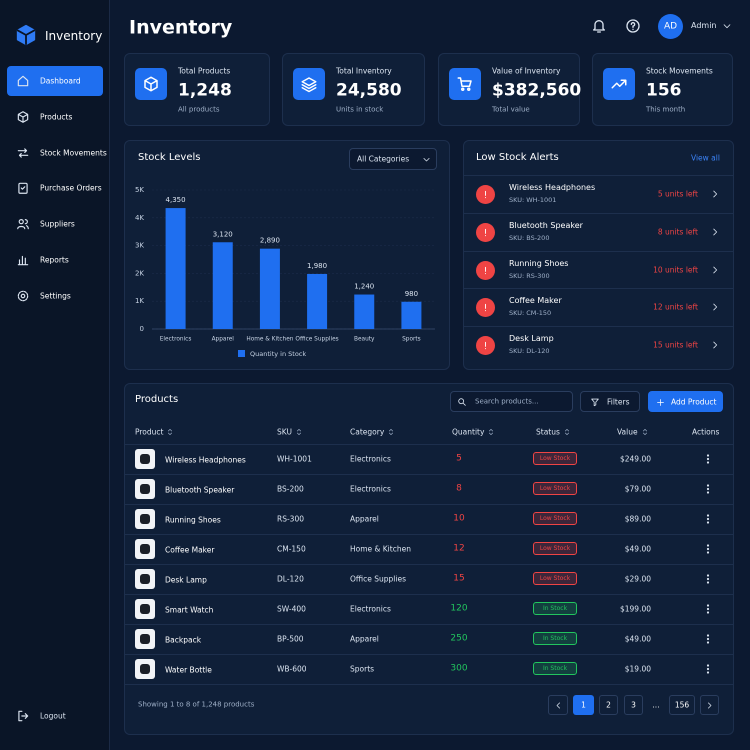 The height and width of the screenshot is (750, 750). I want to click on alert-name: Wireless Headphones, so click(552, 187).